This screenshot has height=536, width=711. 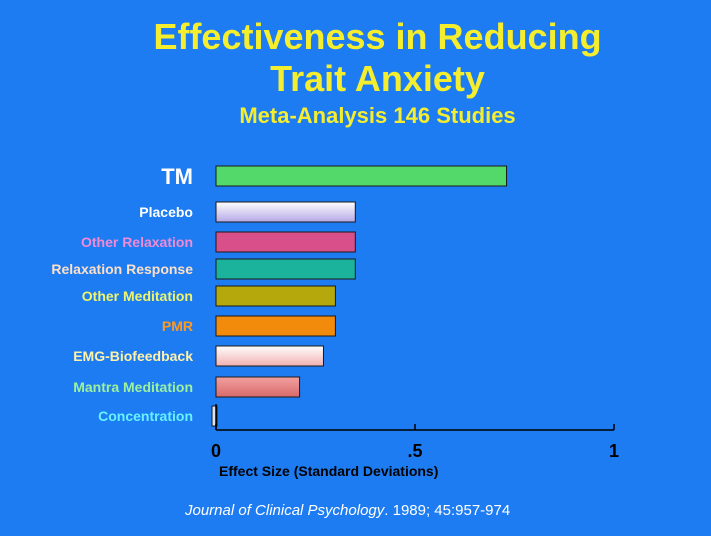 I want to click on bar-emg-biofeedback, so click(x=269, y=356).